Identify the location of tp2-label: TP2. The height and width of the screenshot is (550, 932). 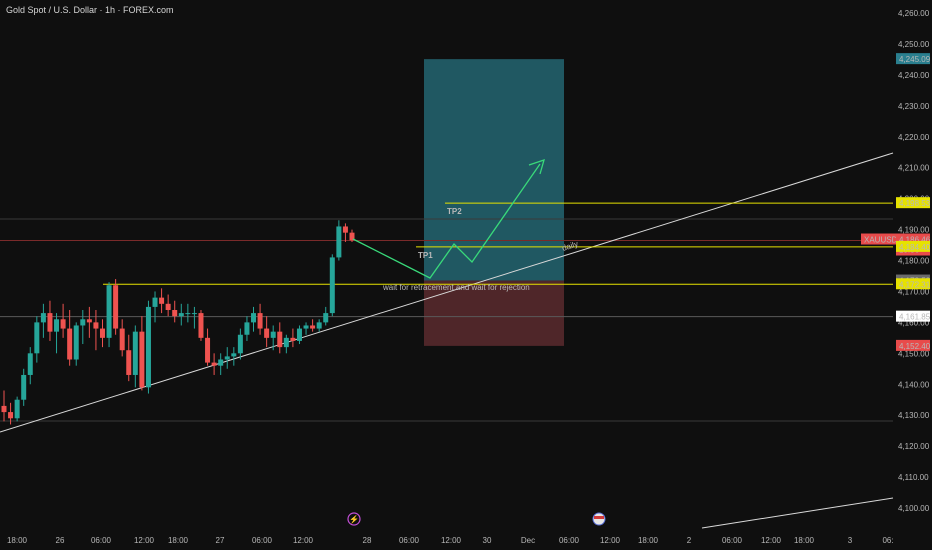
(454, 211).